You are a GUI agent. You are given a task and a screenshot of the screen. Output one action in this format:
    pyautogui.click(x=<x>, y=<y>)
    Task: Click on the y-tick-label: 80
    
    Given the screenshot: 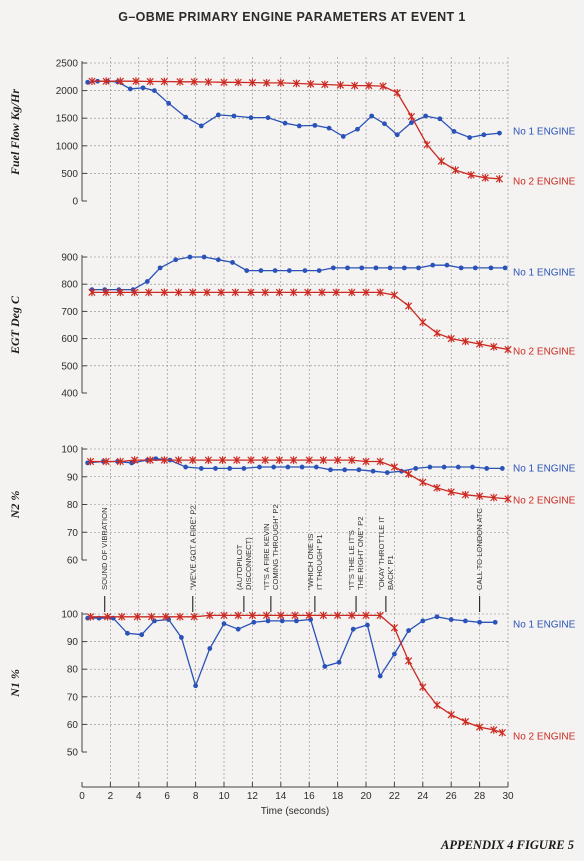 What is the action you would take?
    pyautogui.click(x=73, y=505)
    